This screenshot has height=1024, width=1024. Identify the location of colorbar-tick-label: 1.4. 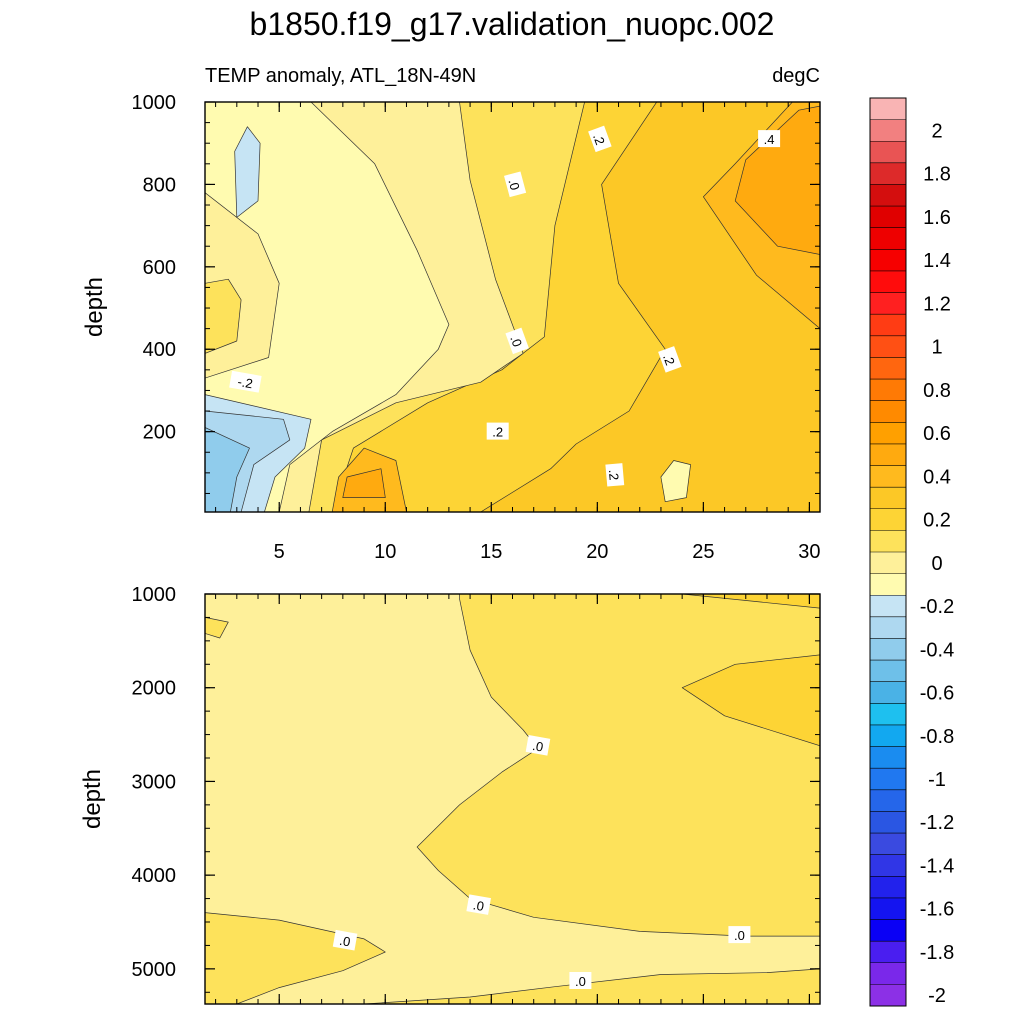
(937, 261).